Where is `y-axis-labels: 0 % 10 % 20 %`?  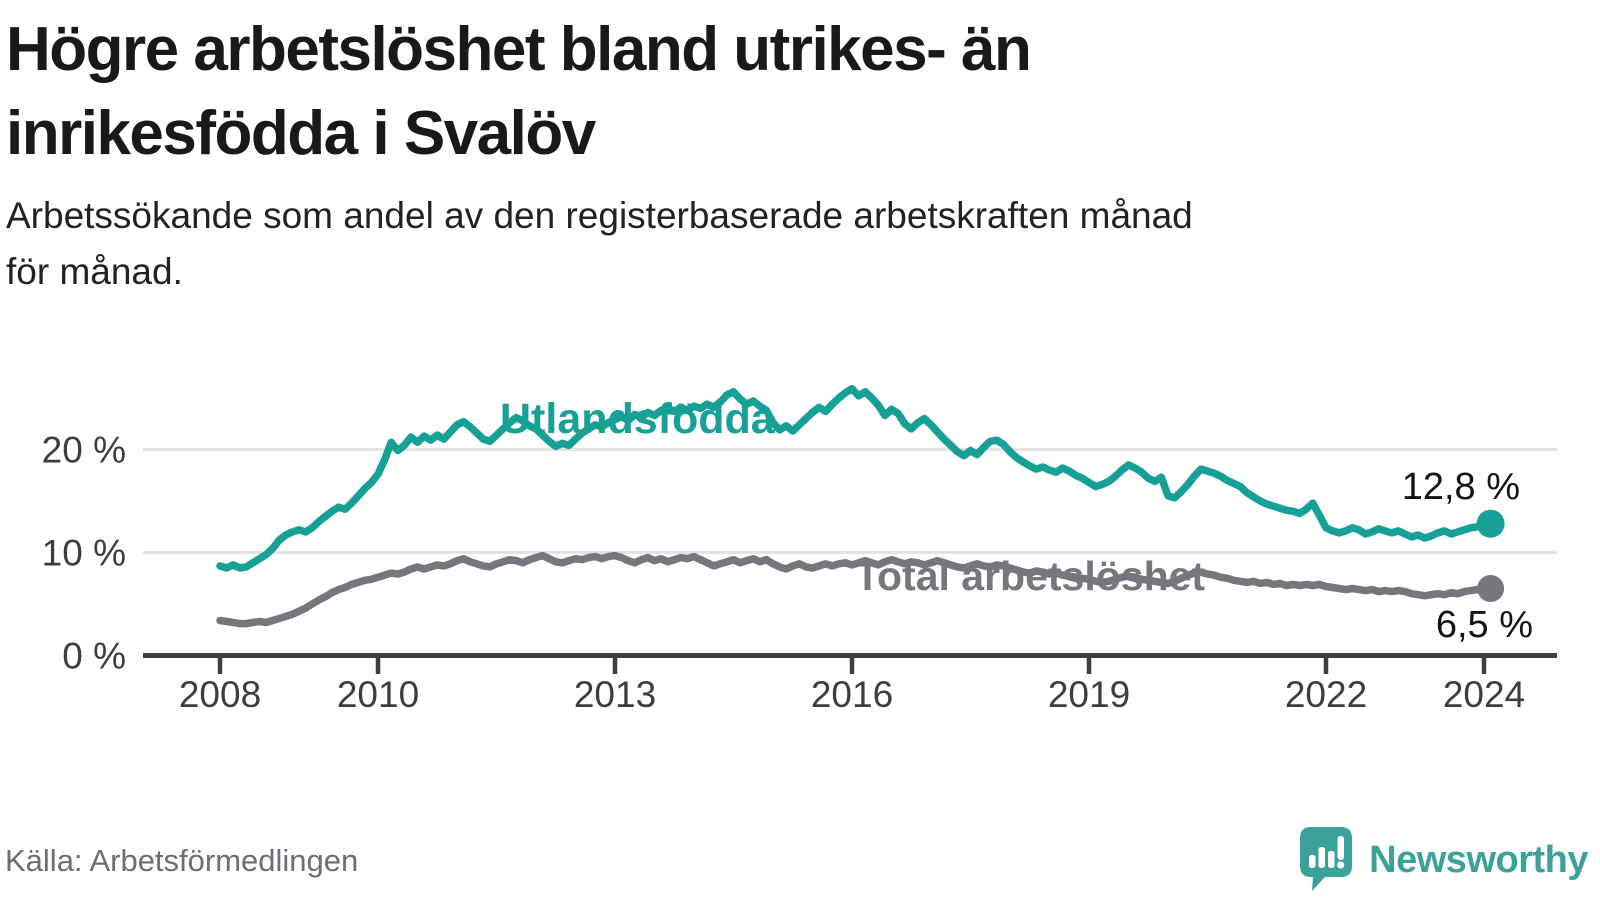
y-axis-labels: 0 % 10 % 20 % is located at coordinates (84, 553).